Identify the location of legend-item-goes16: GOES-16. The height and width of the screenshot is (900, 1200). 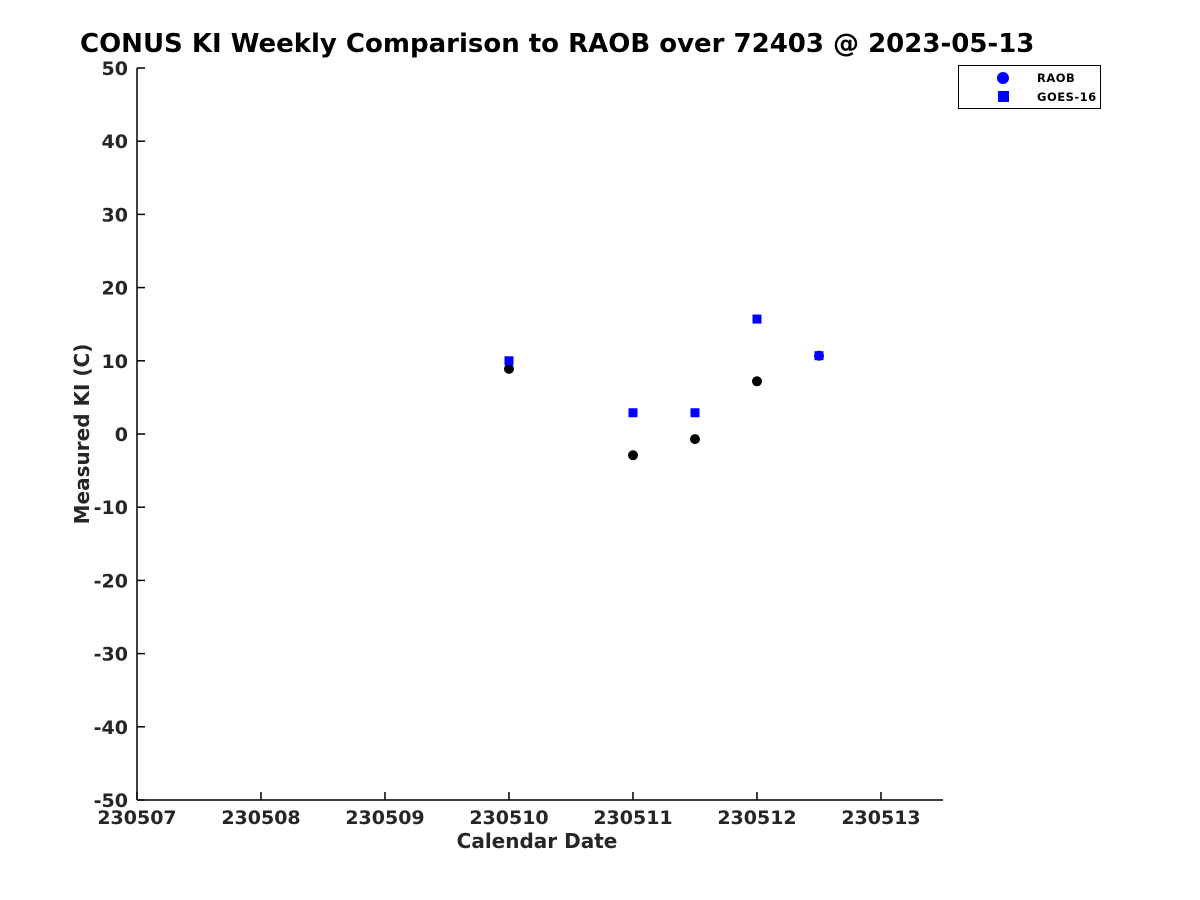
(1029, 96).